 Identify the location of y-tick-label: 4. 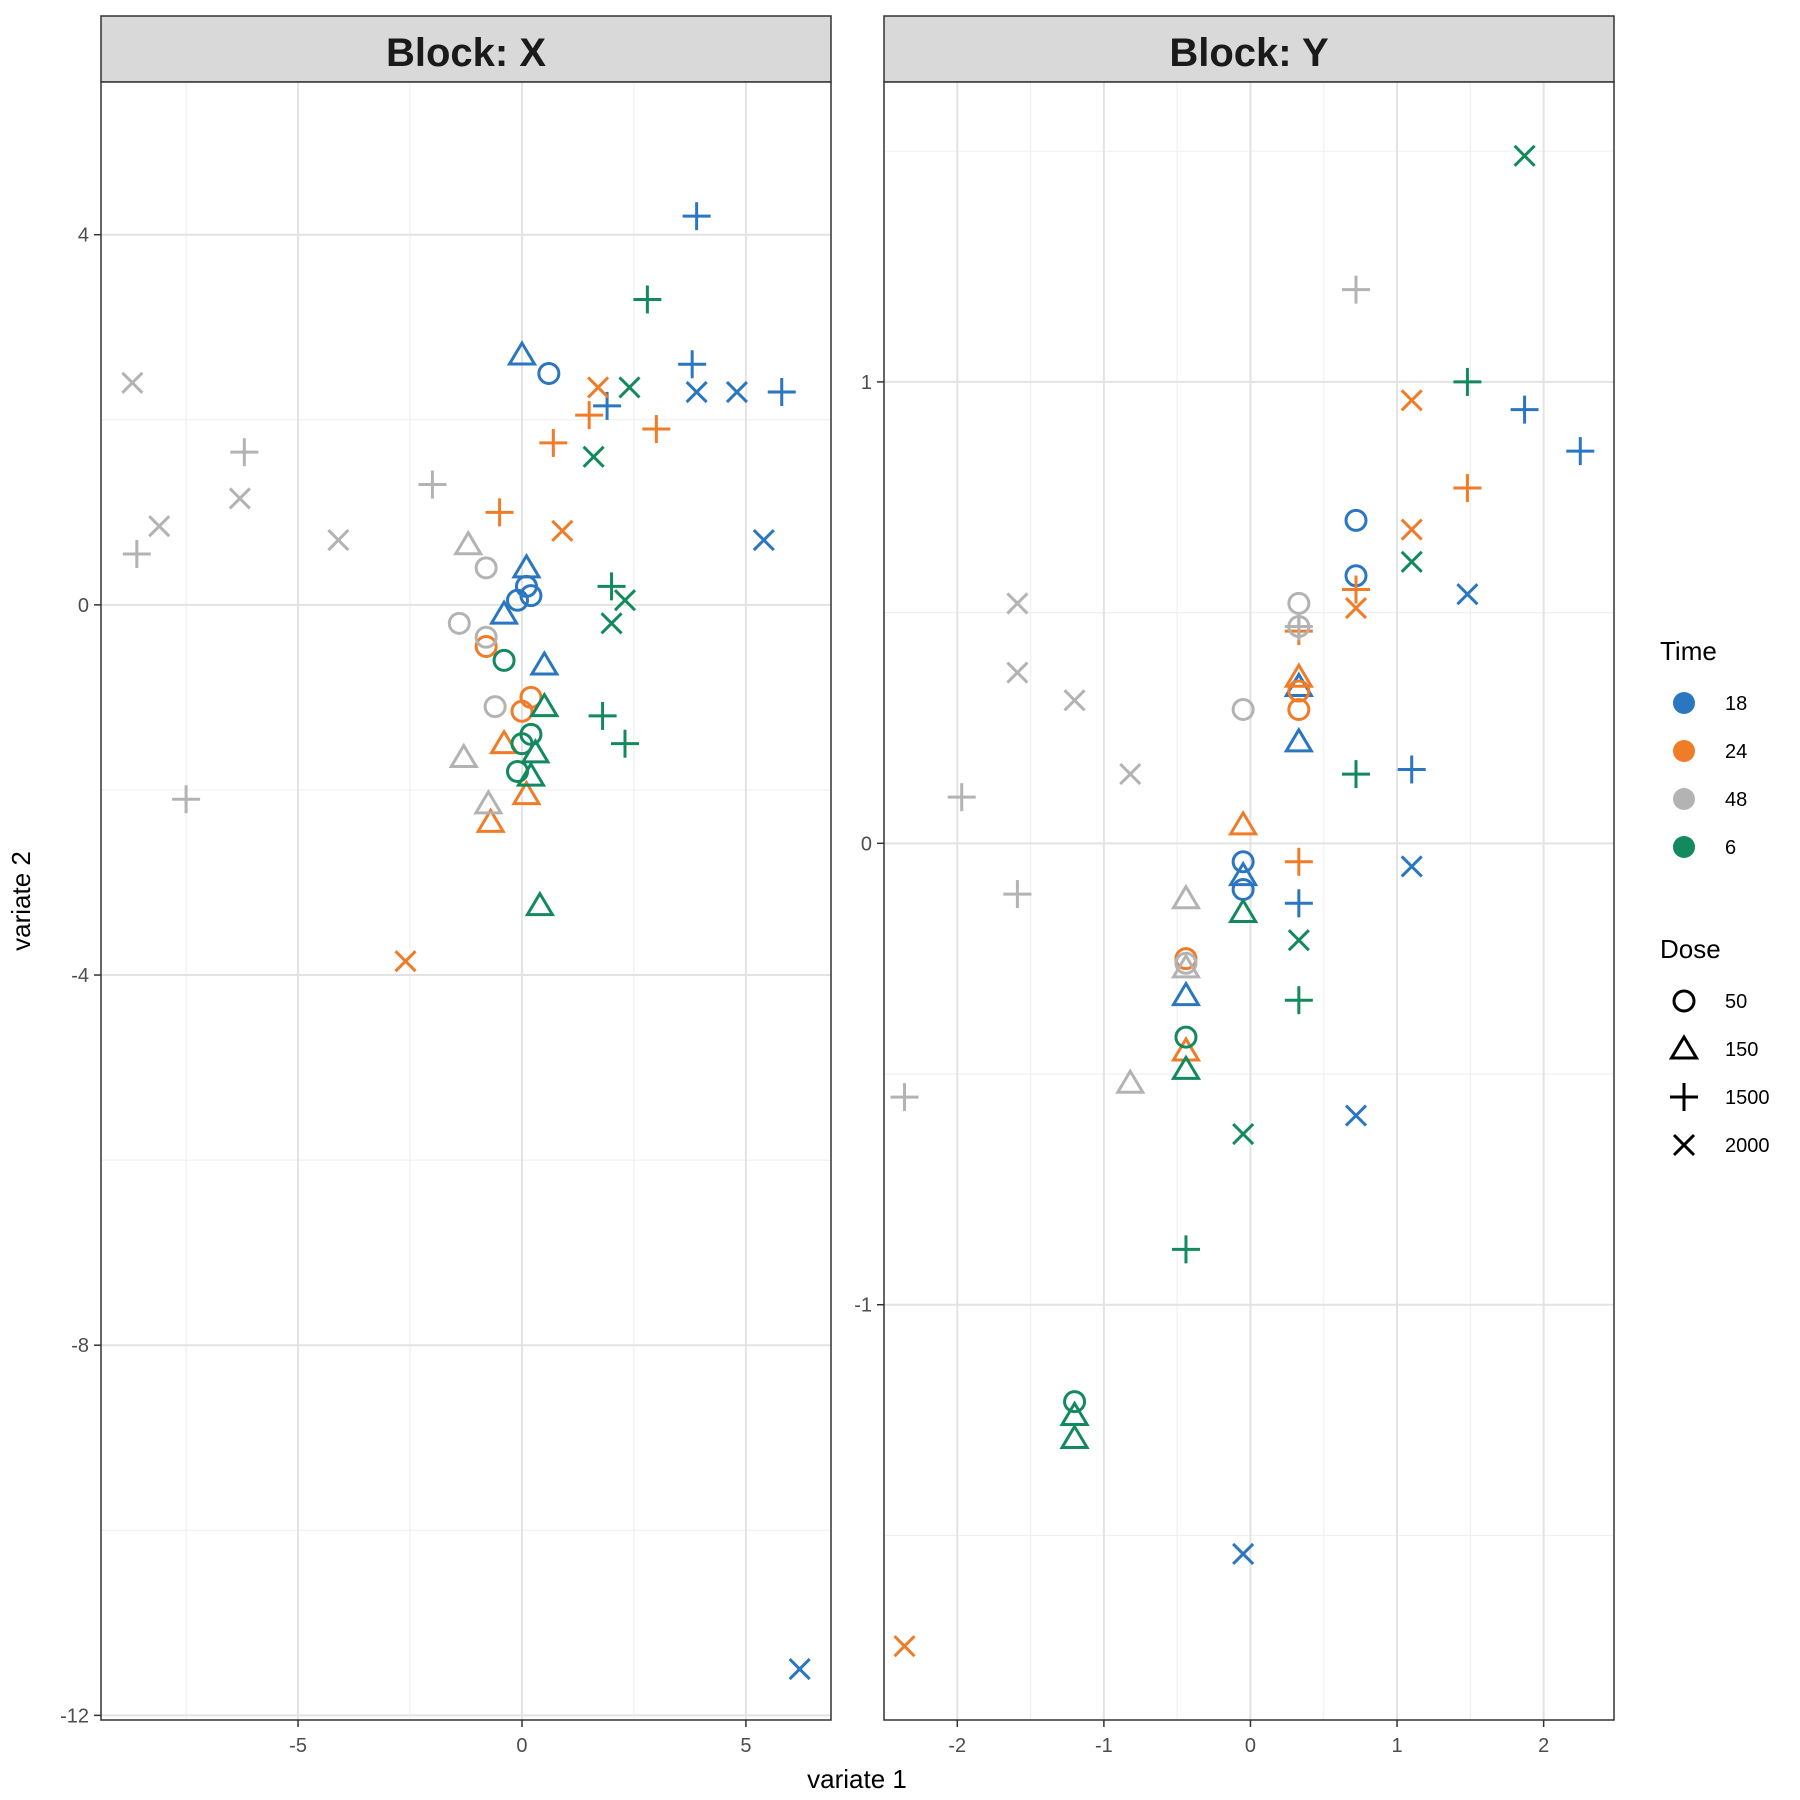
(83, 236).